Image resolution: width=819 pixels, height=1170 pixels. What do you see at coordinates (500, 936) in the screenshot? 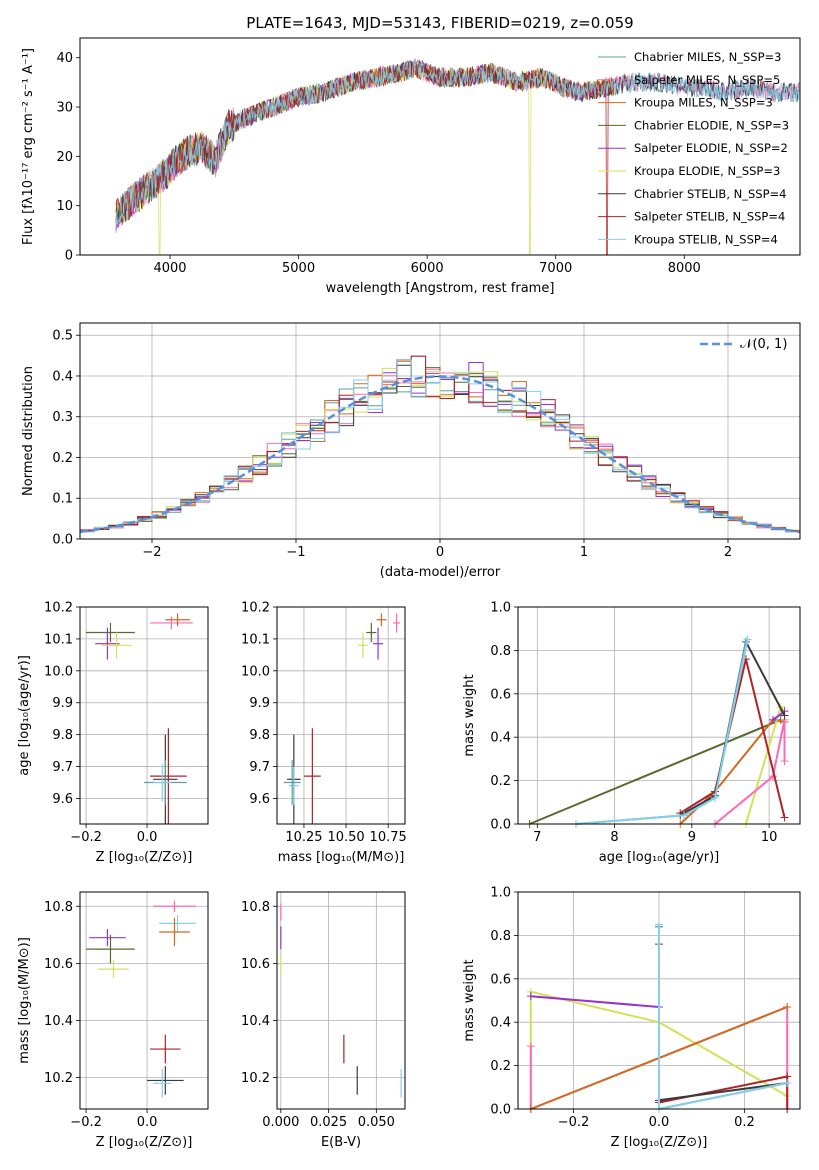
I see `weight_vs_Z-ytick-label: 0.8` at bounding box center [500, 936].